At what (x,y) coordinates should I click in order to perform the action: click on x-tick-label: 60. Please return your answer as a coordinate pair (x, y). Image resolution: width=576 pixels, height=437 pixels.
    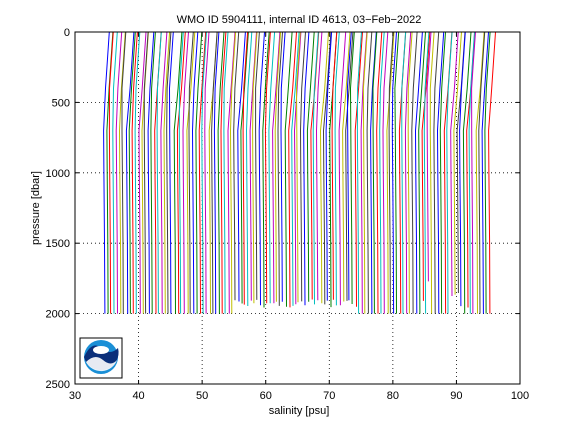
    Looking at the image, I should click on (266, 396).